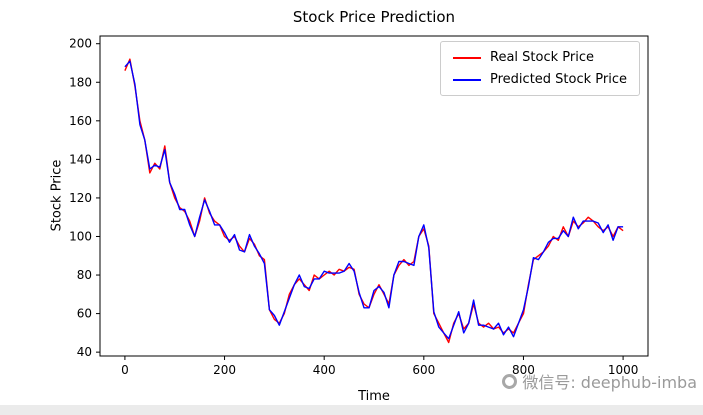  I want to click on y-tick-label: 100, so click(80, 236).